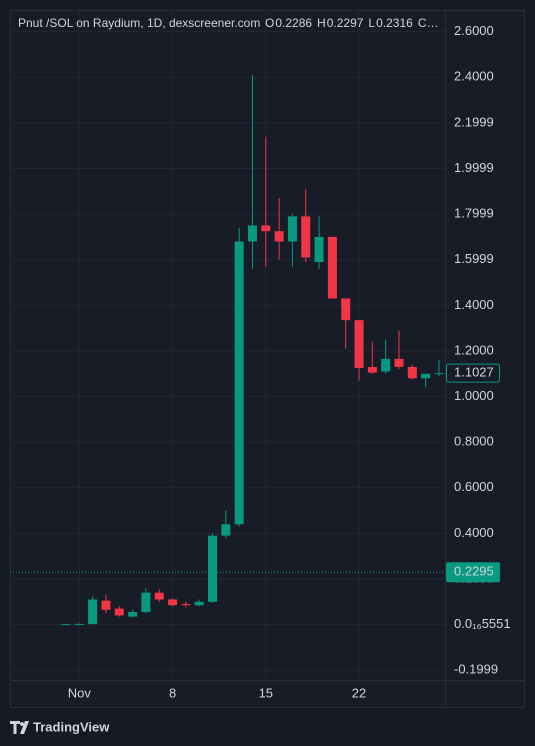  I want to click on y-tick-label: 1.4000, so click(474, 304).